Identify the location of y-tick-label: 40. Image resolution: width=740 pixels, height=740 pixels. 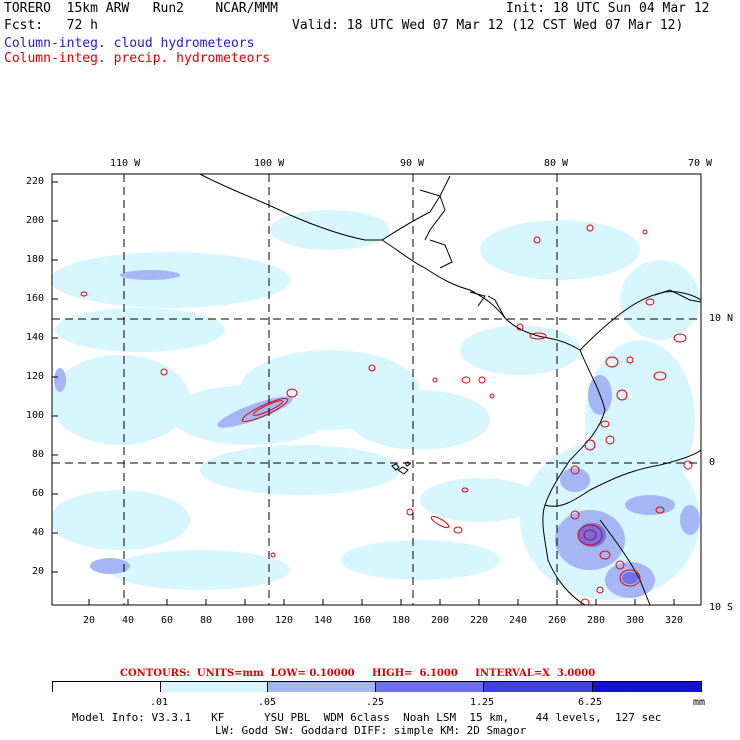
(38, 532).